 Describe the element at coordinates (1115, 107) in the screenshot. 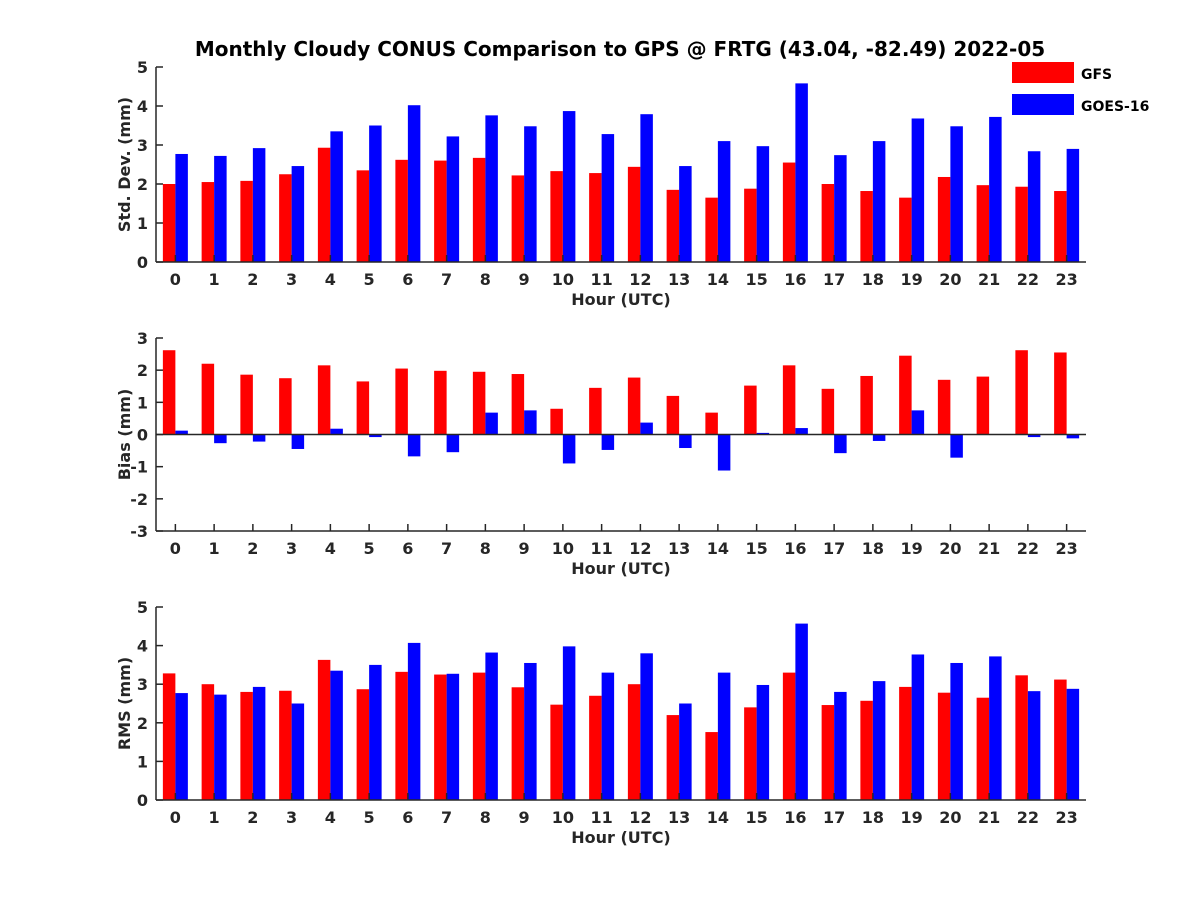

I see `legend-label-goes16: GOES-16` at that location.